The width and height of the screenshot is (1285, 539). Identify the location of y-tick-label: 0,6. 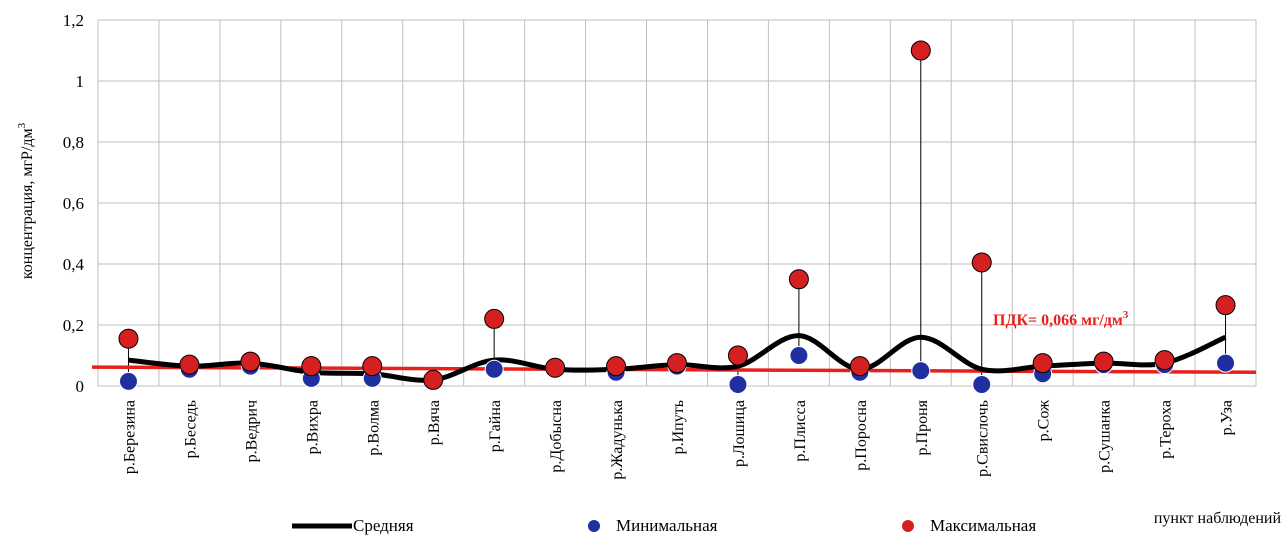
(73, 203).